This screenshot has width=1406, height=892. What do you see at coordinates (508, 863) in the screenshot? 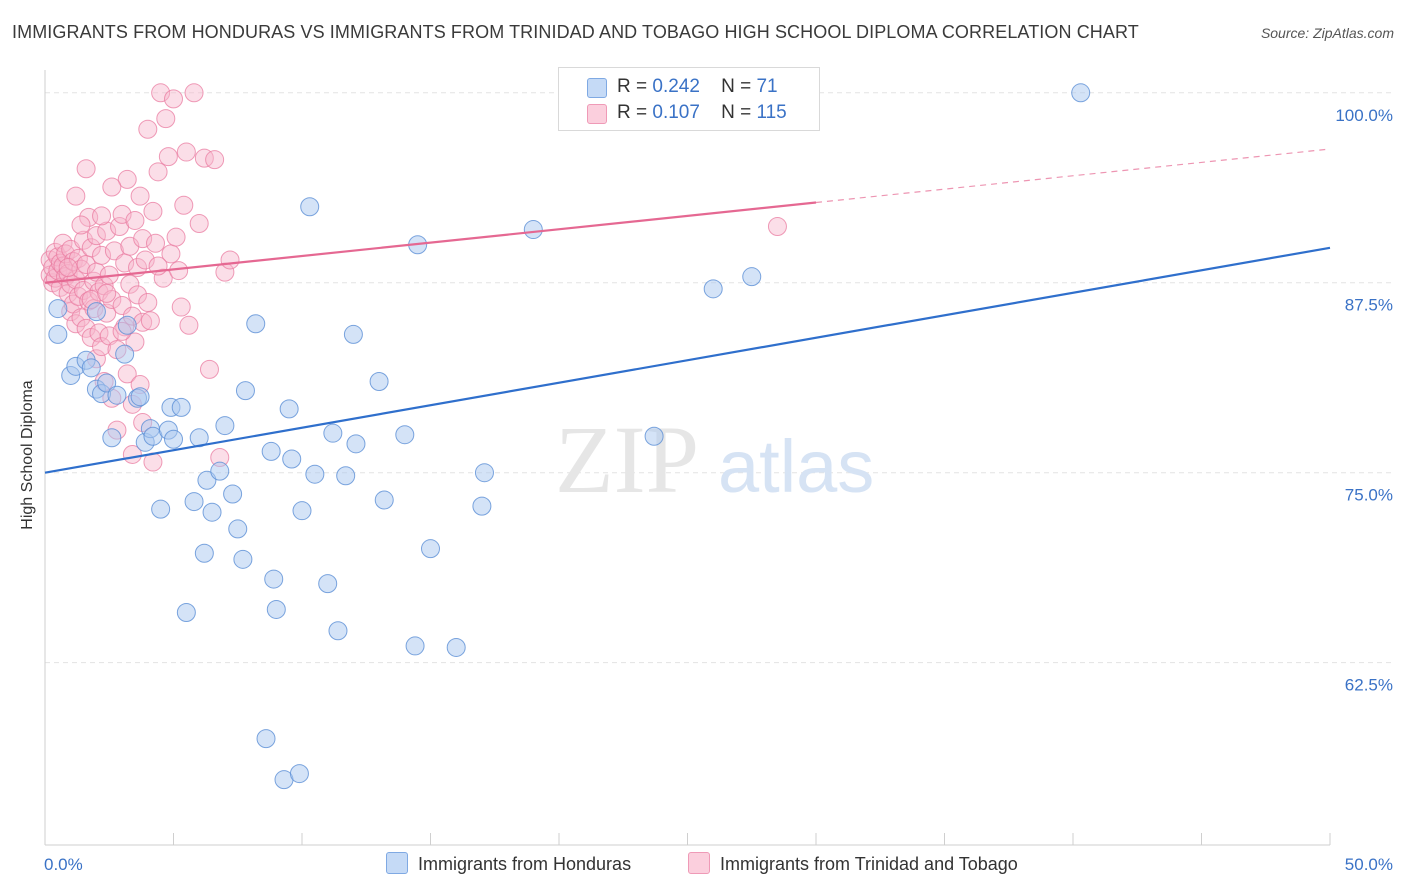
I see `bottom-legend-honduras: Immigrants from Honduras` at bounding box center [508, 863].